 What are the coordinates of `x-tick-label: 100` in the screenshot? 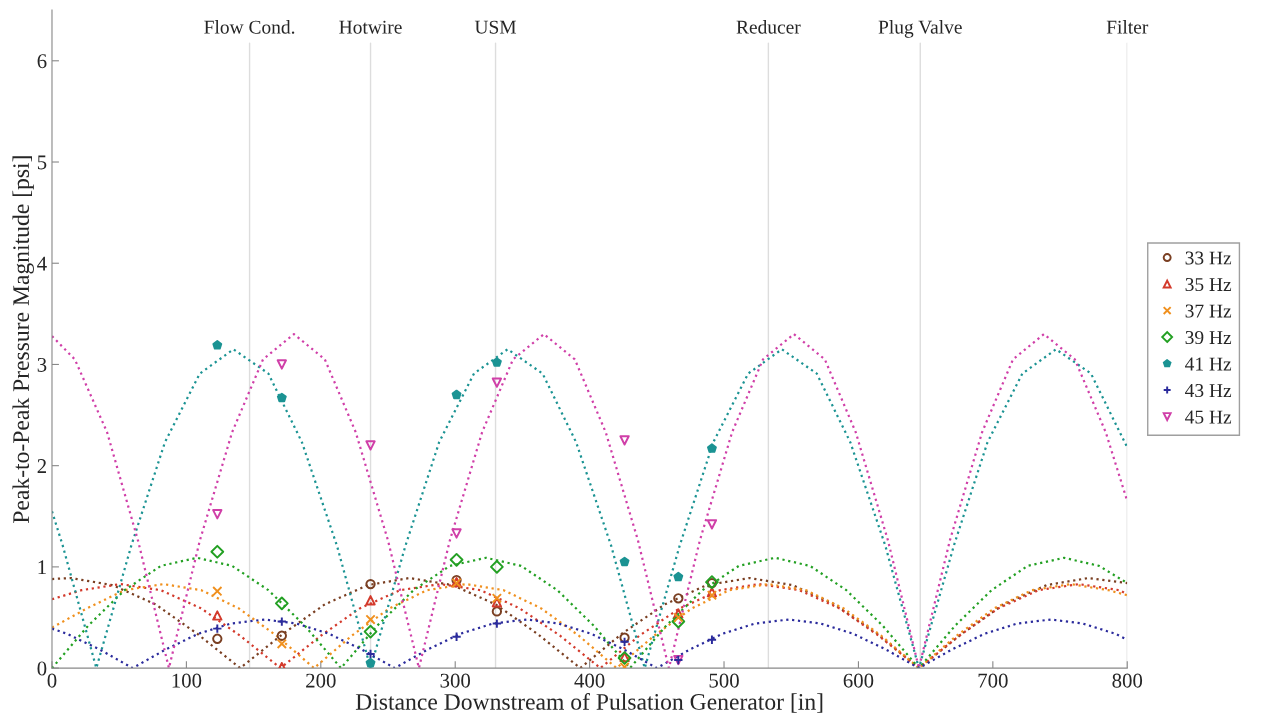 It's located at (187, 680).